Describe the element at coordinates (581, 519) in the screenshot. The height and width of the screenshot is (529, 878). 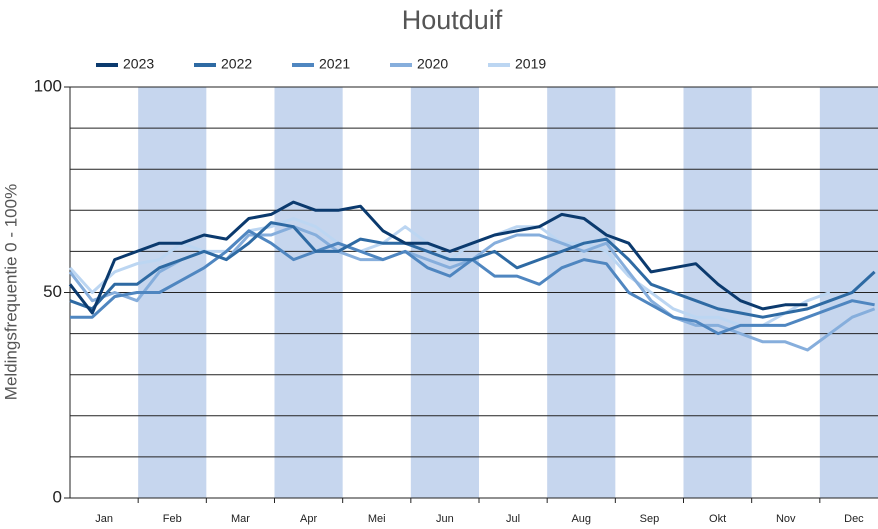
I see `x-tick-label: Aug` at that location.